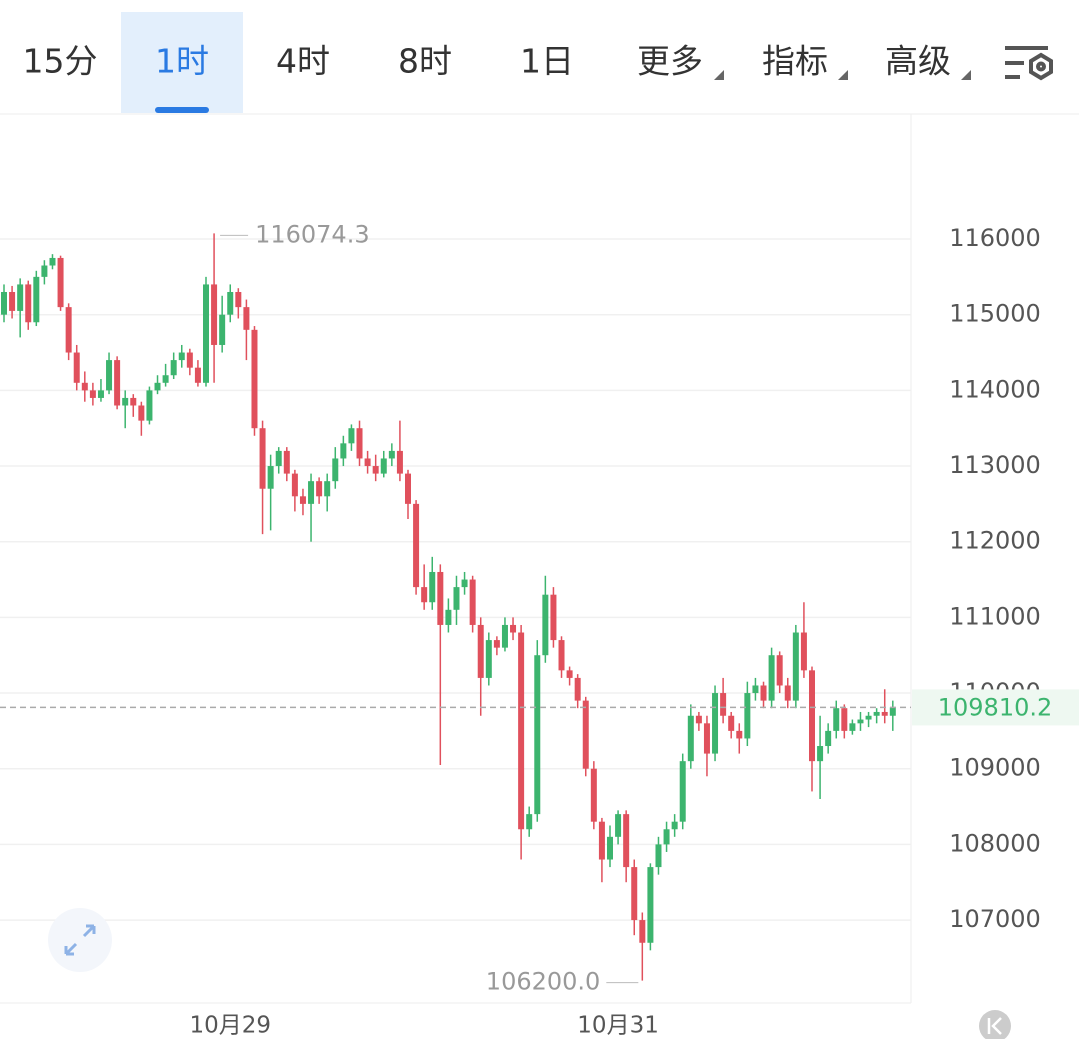 The height and width of the screenshot is (1043, 1079). I want to click on tab: 指标, so click(795, 61).